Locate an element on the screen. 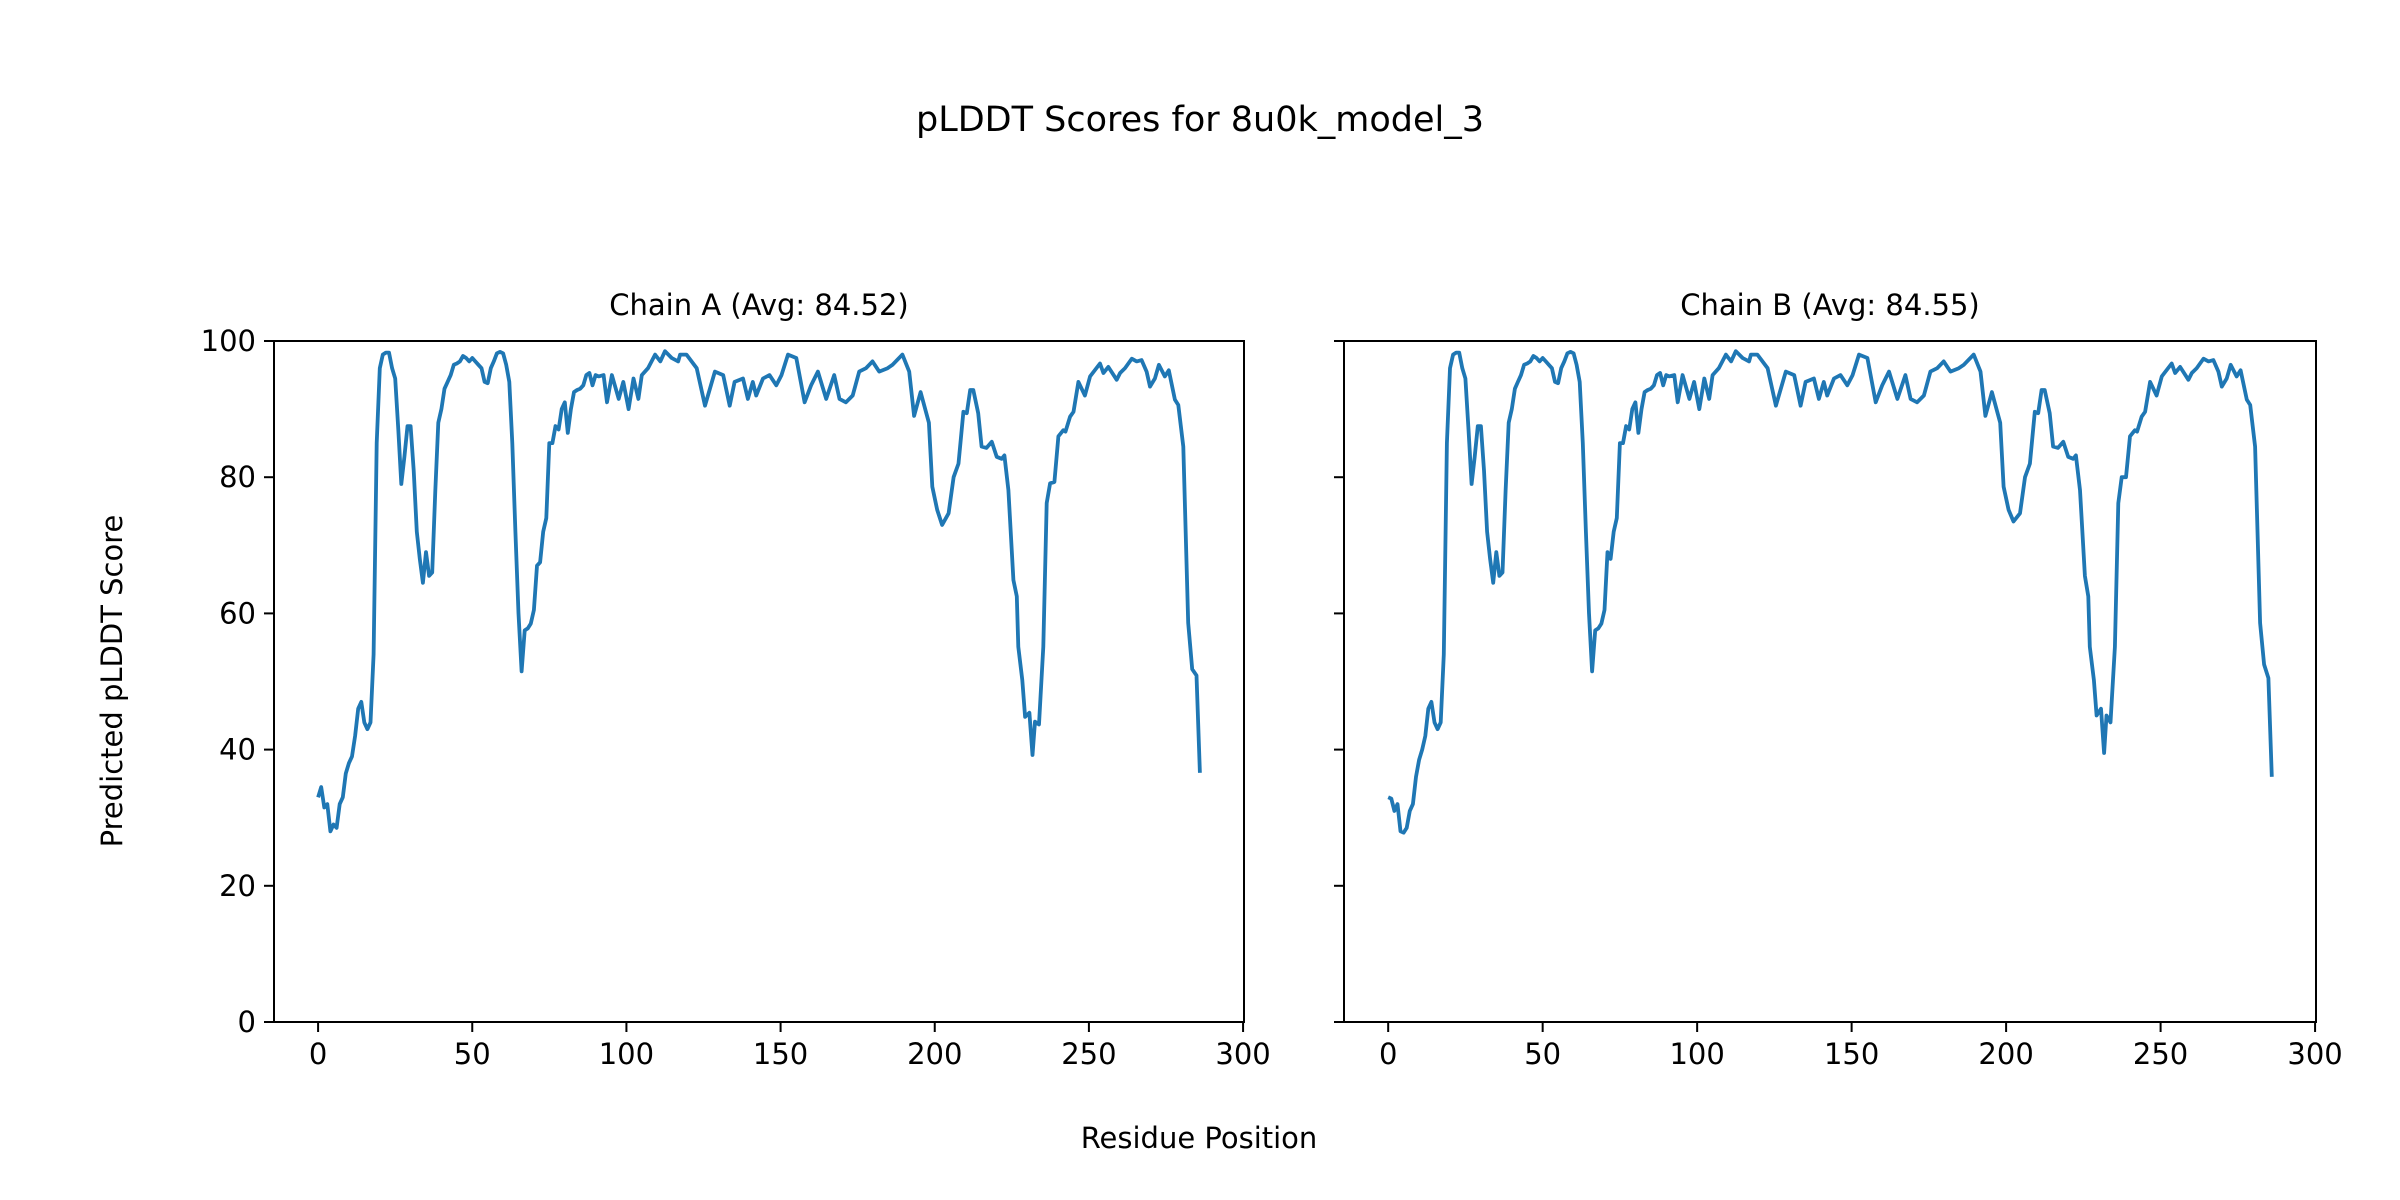 The image size is (2400, 1200). y-tick-label: 0 is located at coordinates (247, 1022).